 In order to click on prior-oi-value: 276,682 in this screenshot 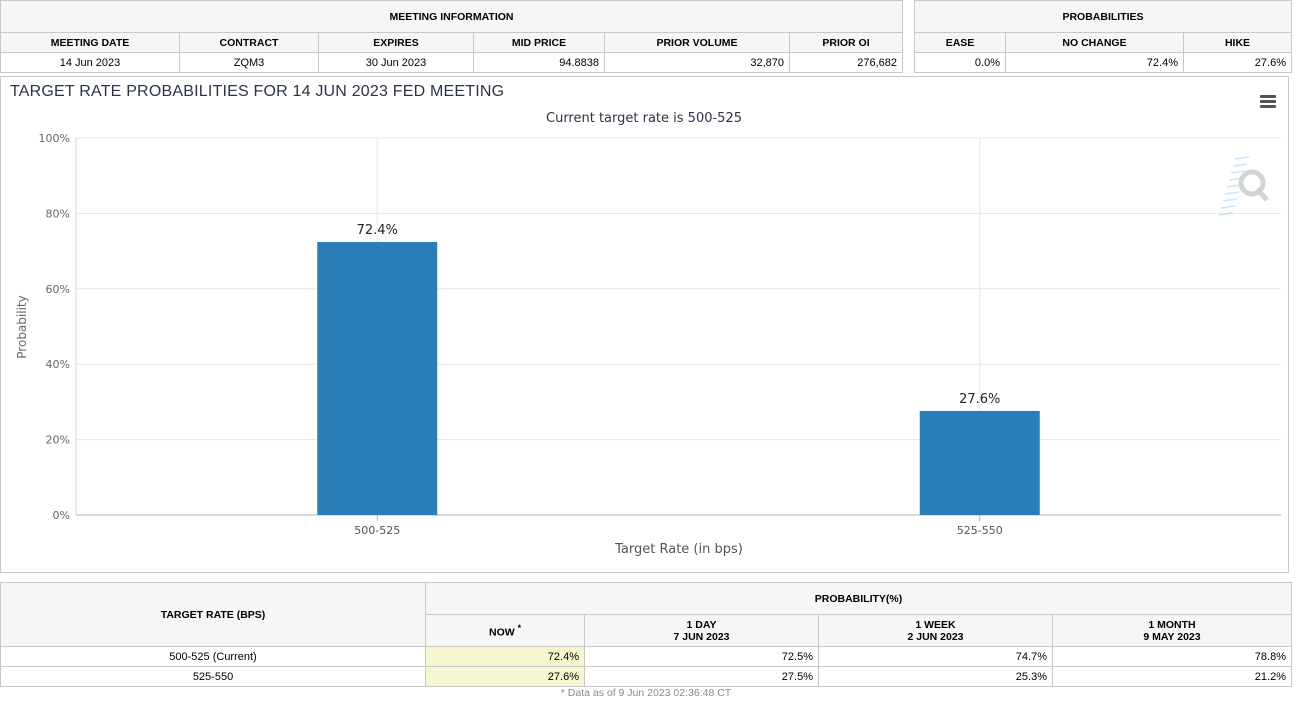, I will do `click(846, 62)`.